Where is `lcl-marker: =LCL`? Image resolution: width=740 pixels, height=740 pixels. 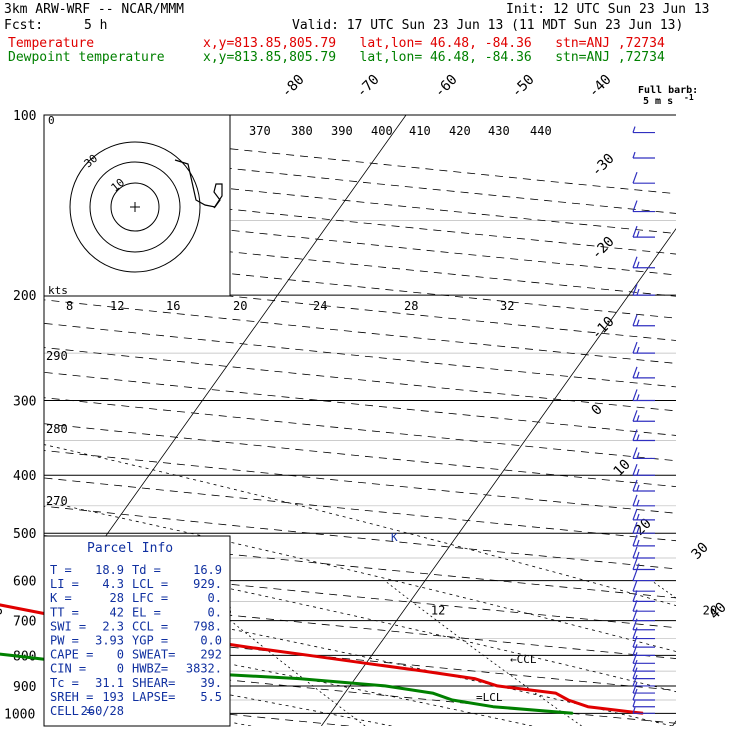
lcl-marker: =LCL is located at coordinates (489, 697).